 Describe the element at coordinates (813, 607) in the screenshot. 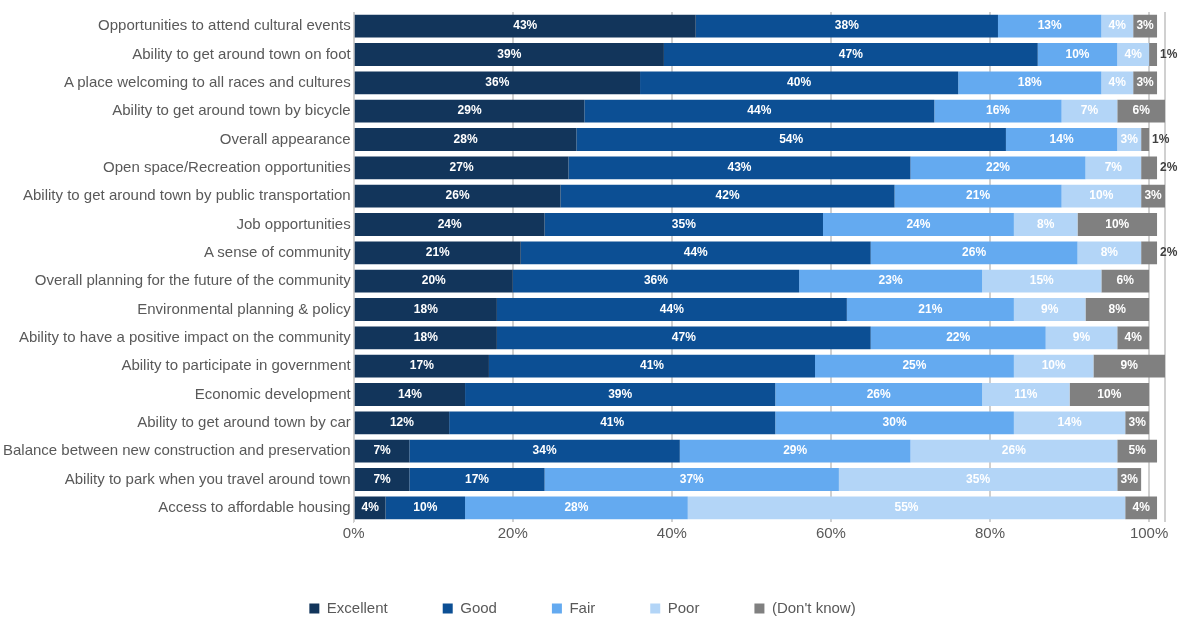

I see `legend-label: (Don't know)` at that location.